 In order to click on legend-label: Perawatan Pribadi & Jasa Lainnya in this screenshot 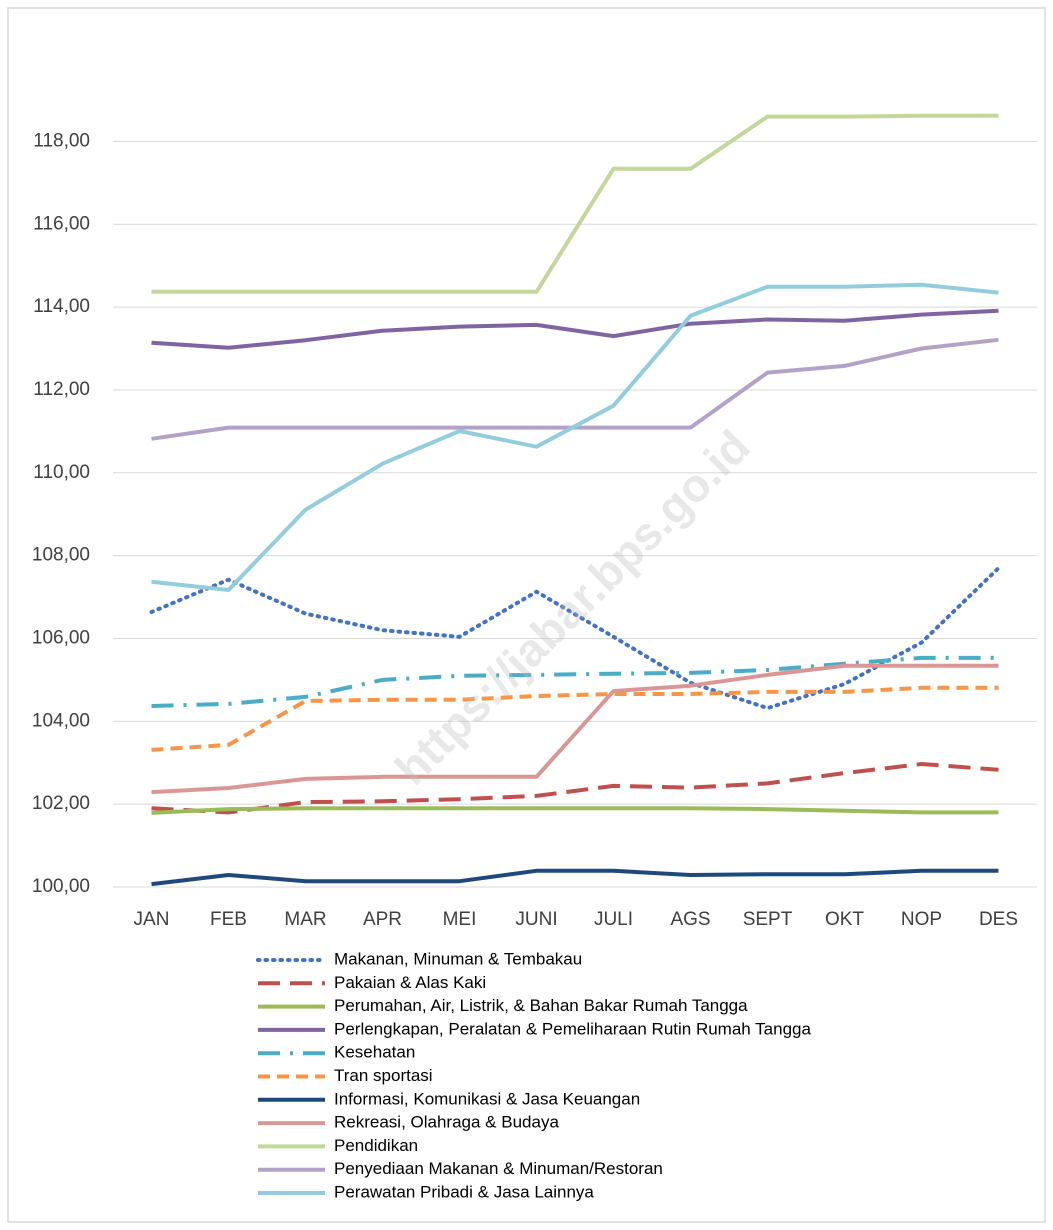, I will do `click(464, 1191)`.